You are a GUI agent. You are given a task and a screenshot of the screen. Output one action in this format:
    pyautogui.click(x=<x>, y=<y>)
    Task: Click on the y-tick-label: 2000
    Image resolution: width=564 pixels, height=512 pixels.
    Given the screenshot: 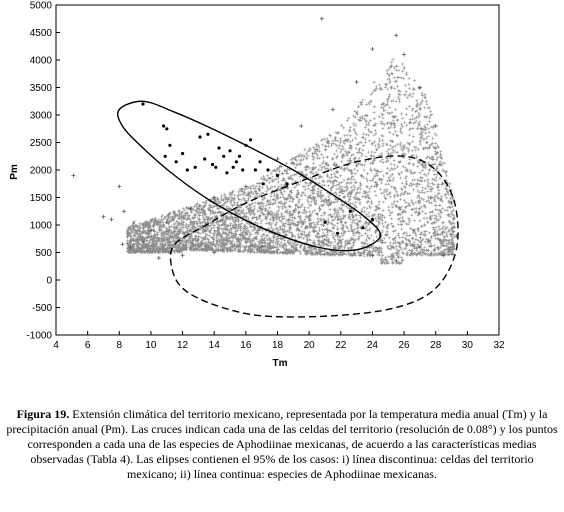 What is the action you would take?
    pyautogui.click(x=41, y=171)
    